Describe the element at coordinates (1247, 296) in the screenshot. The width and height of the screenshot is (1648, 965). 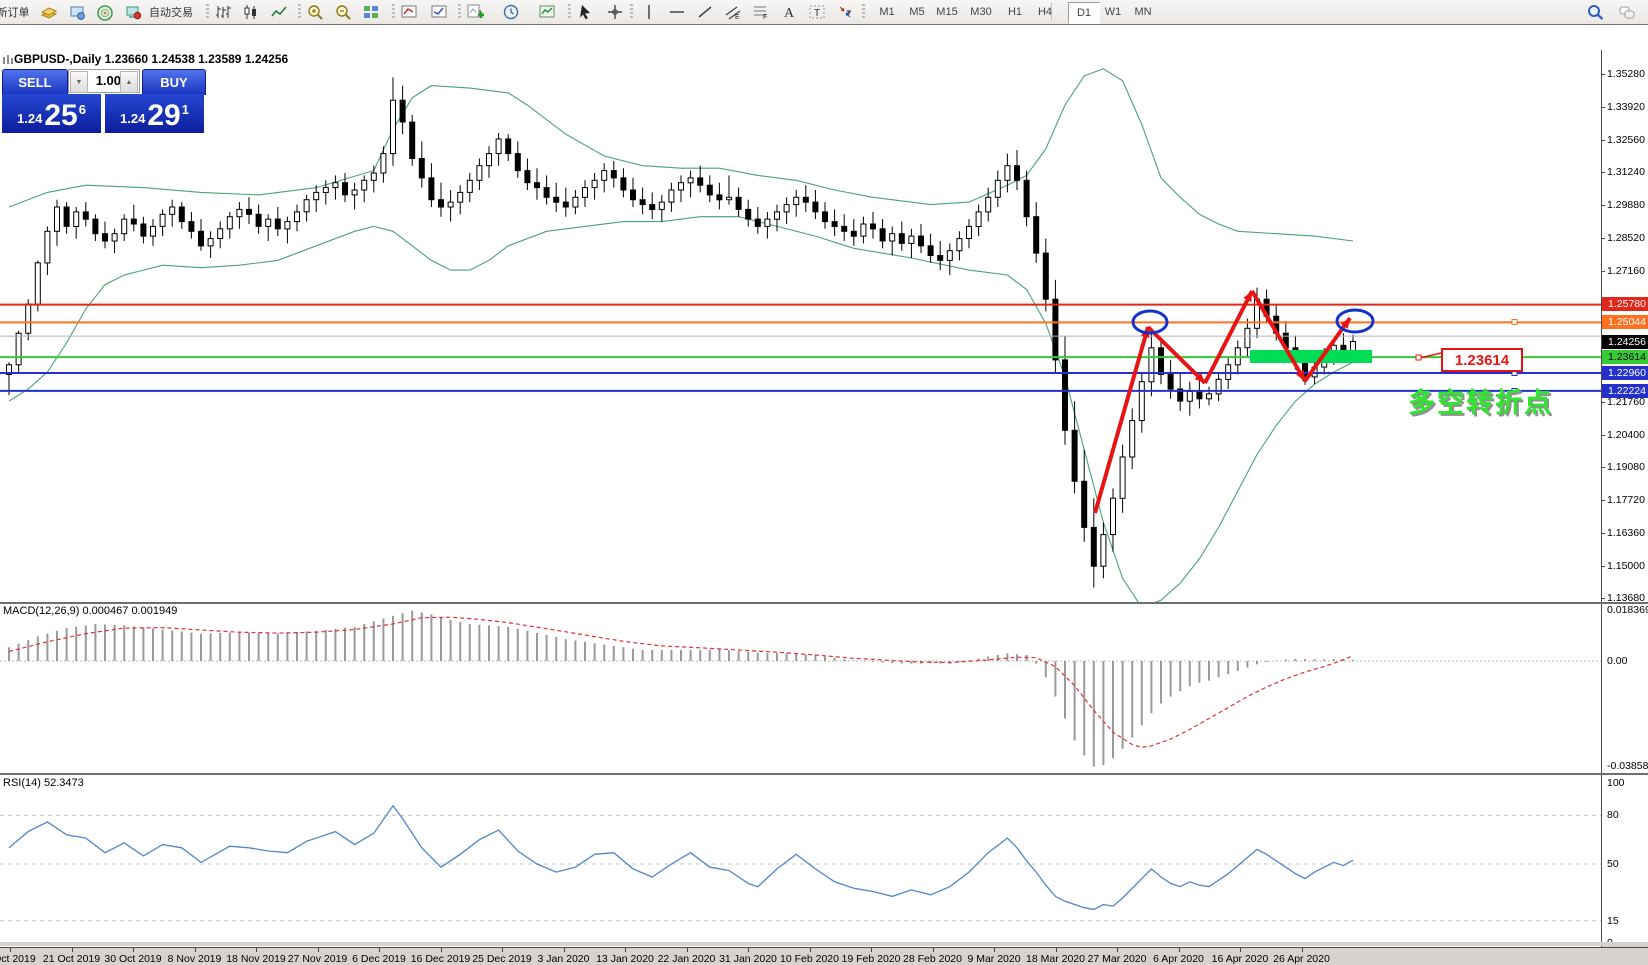
I see `arrowhead-icon` at that location.